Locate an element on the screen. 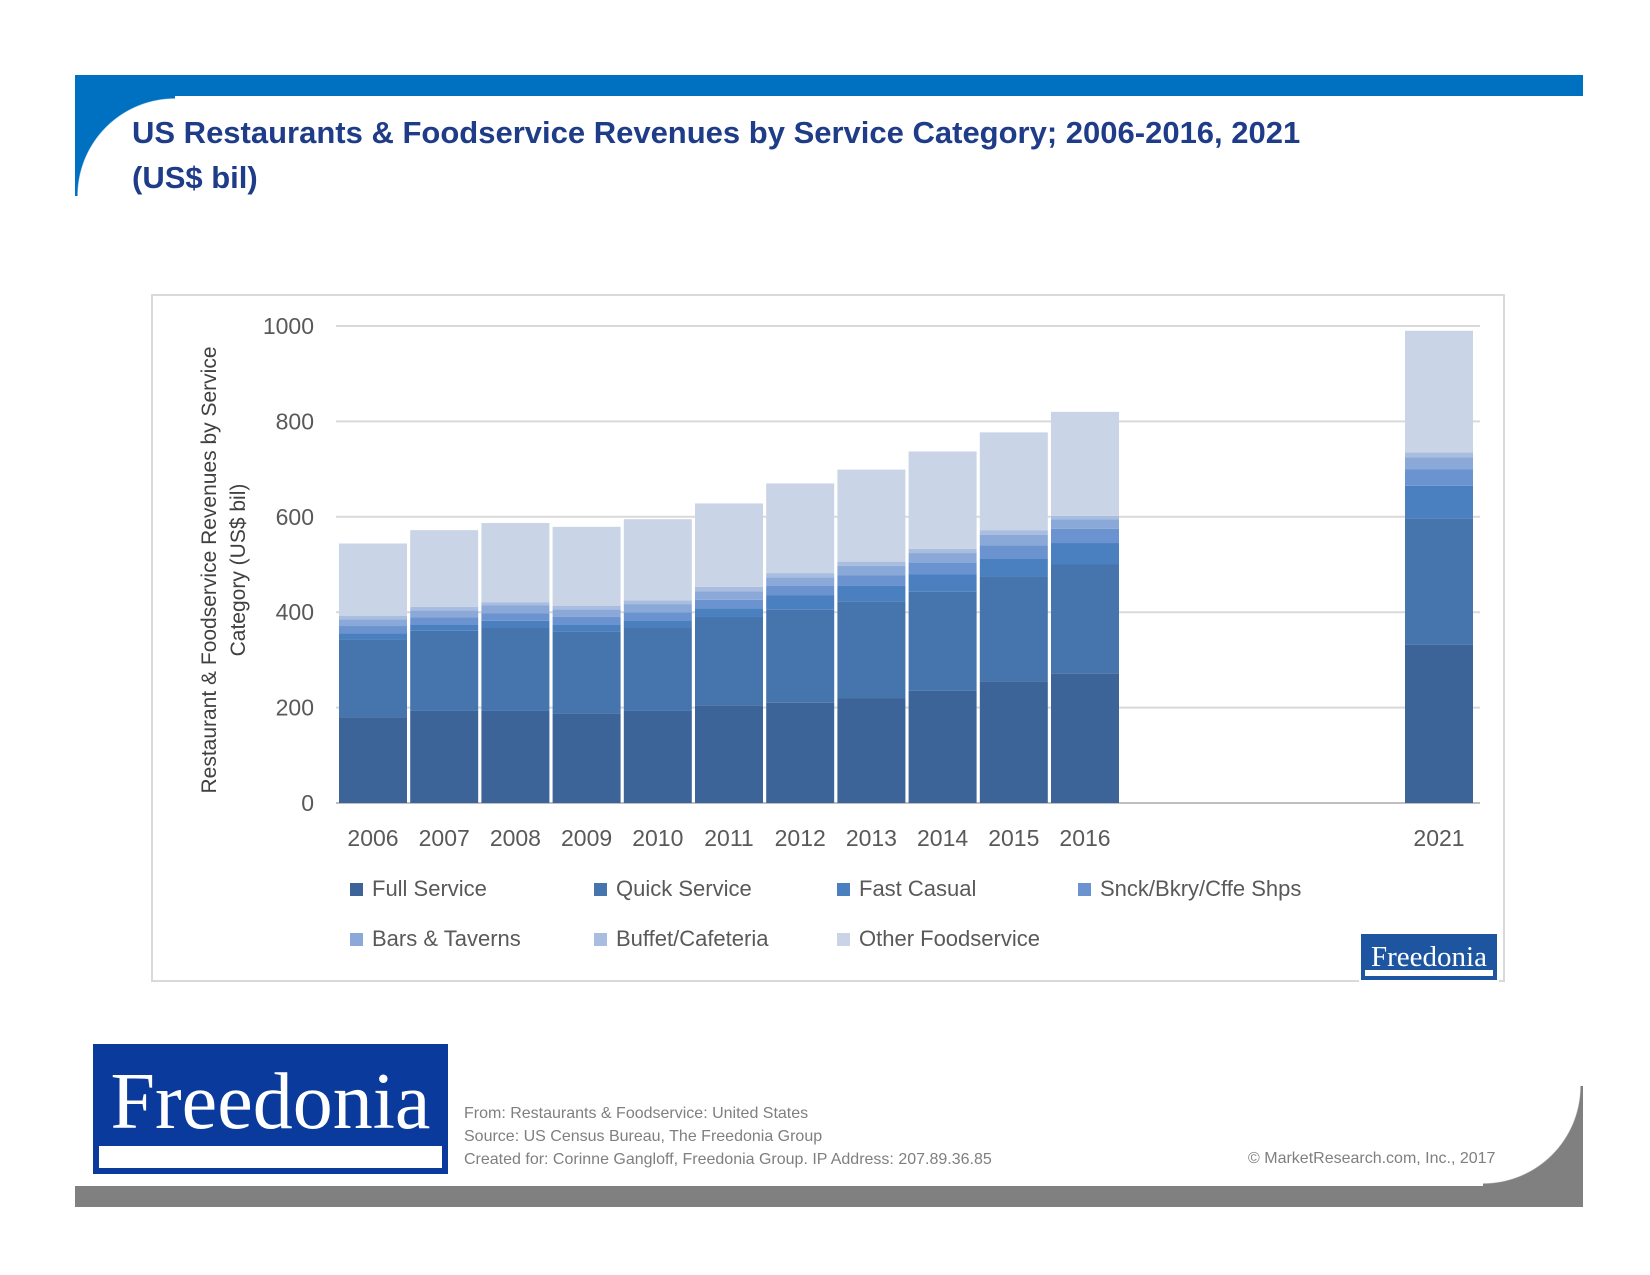 The width and height of the screenshot is (1650, 1275). x-tick-label: 2009 is located at coordinates (586, 838).